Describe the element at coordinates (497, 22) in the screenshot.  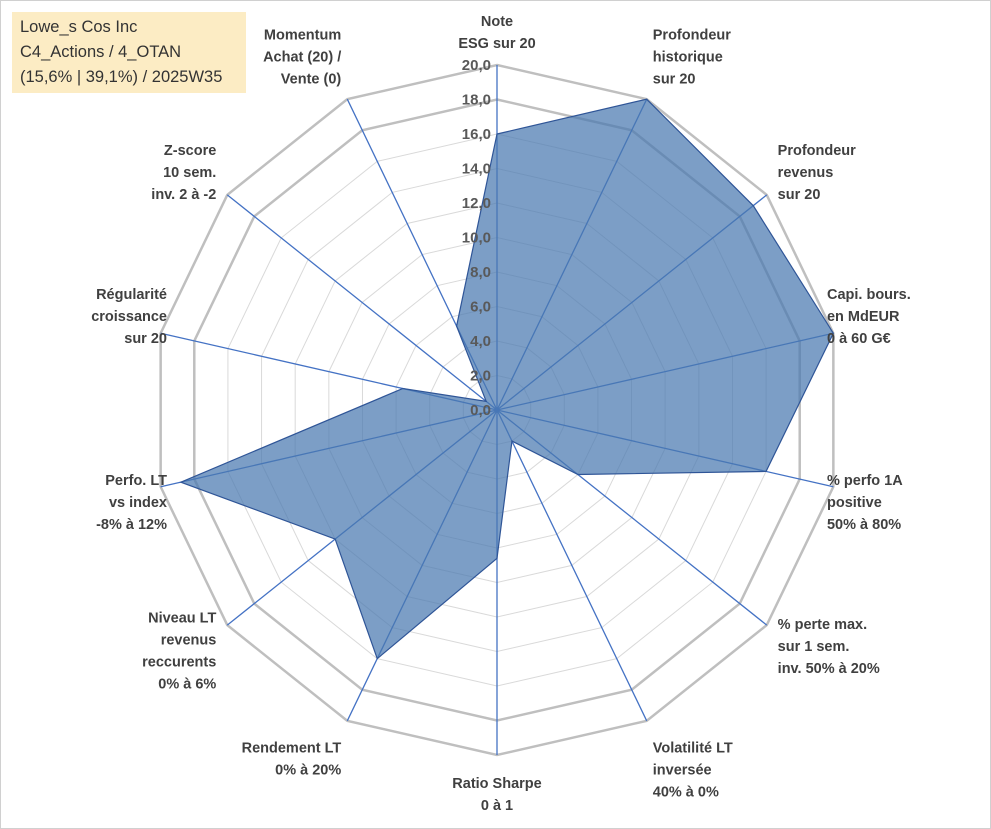
I see `axis-label: Note` at that location.